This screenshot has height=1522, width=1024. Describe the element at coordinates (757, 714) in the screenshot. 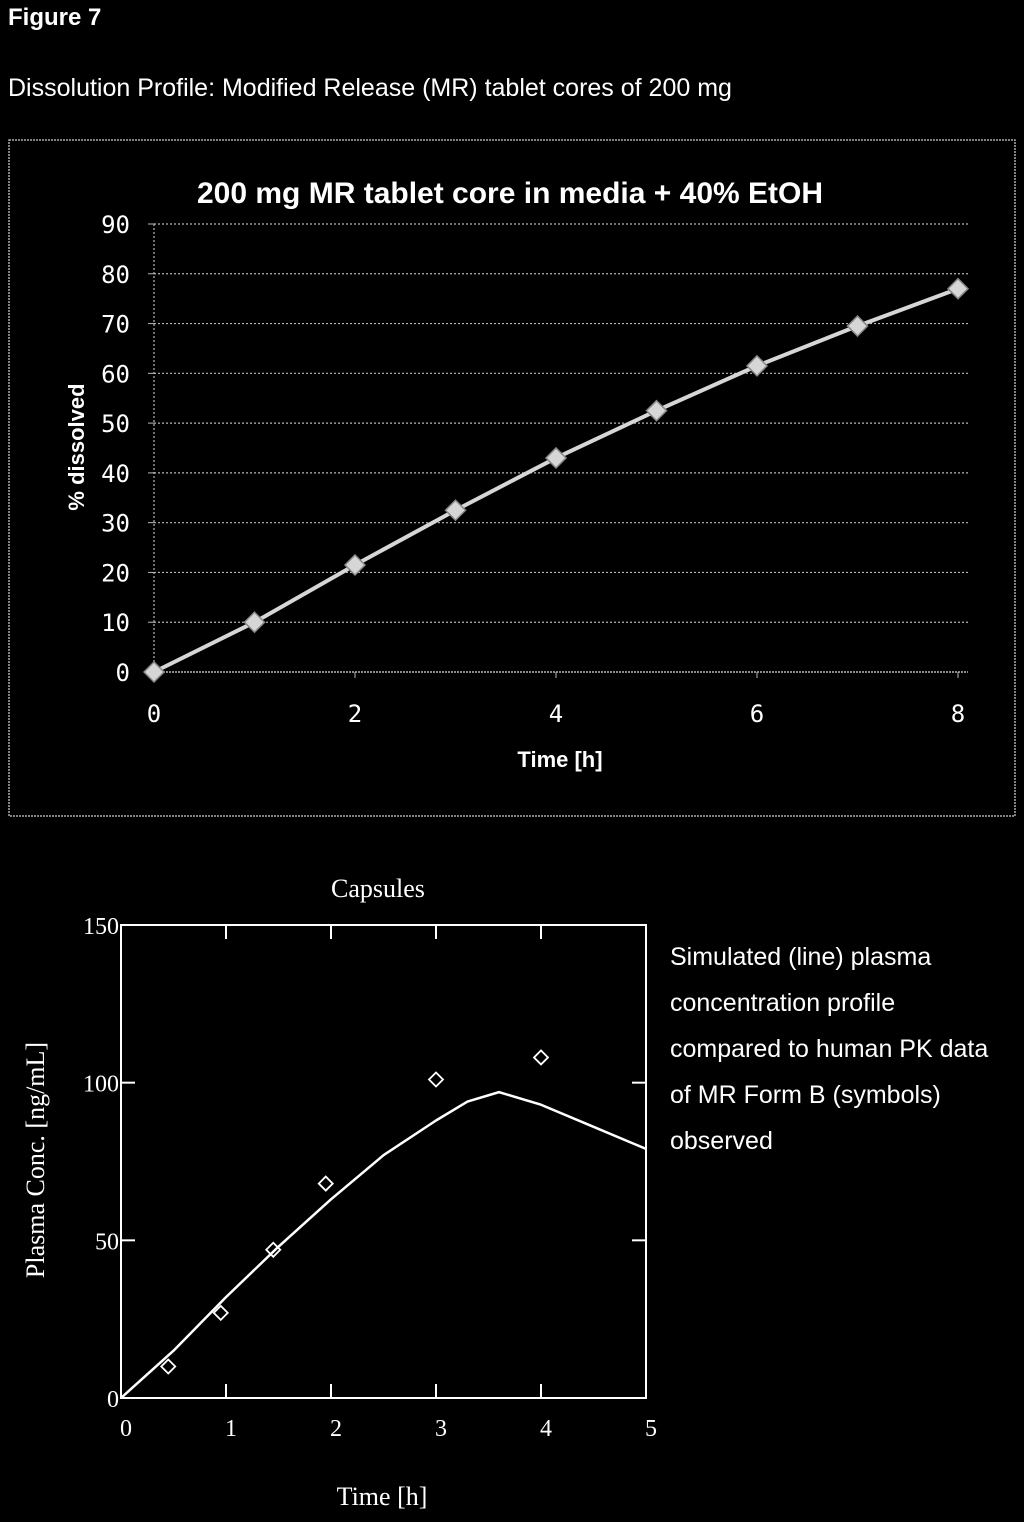

I see `x-tick-label: 6` at that location.